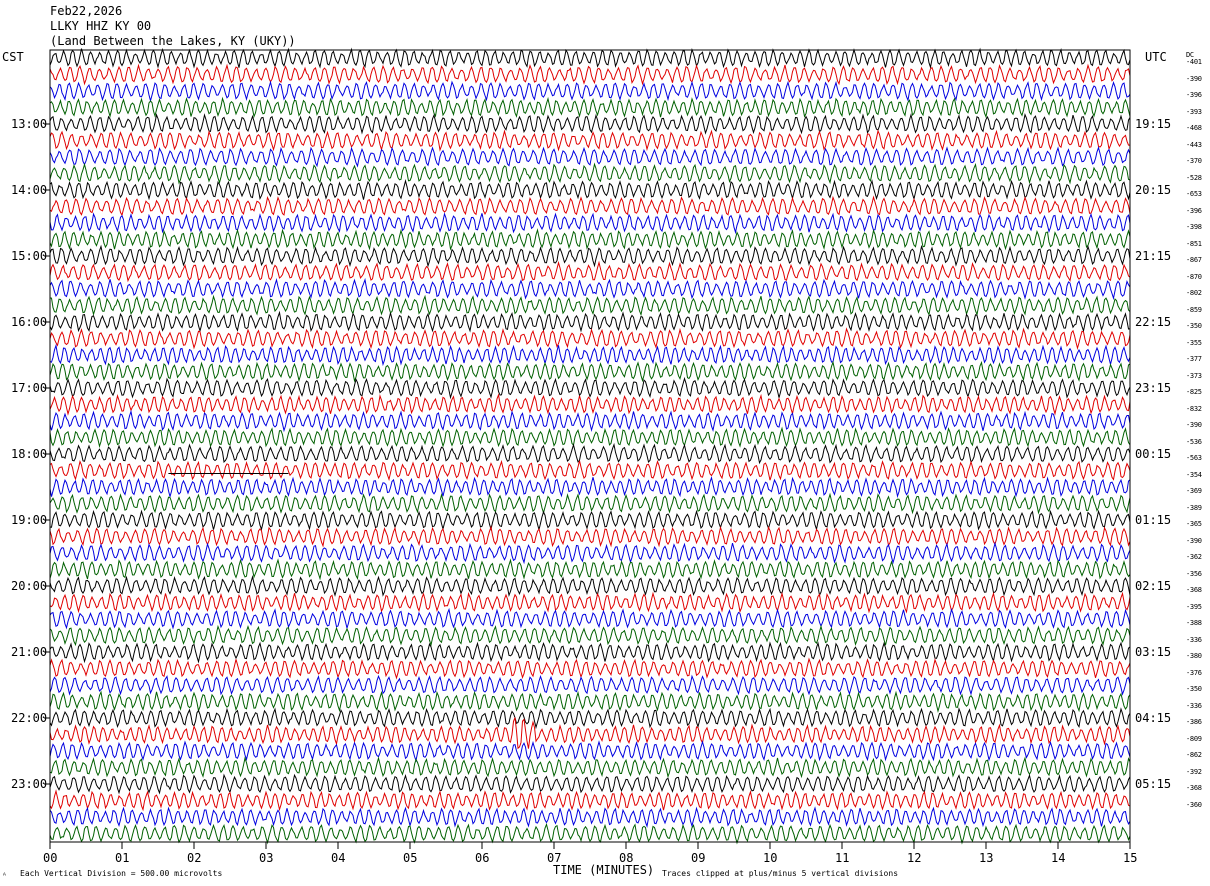 The height and width of the screenshot is (886, 1210). I want to click on x-tick-label: 02, so click(194, 858).